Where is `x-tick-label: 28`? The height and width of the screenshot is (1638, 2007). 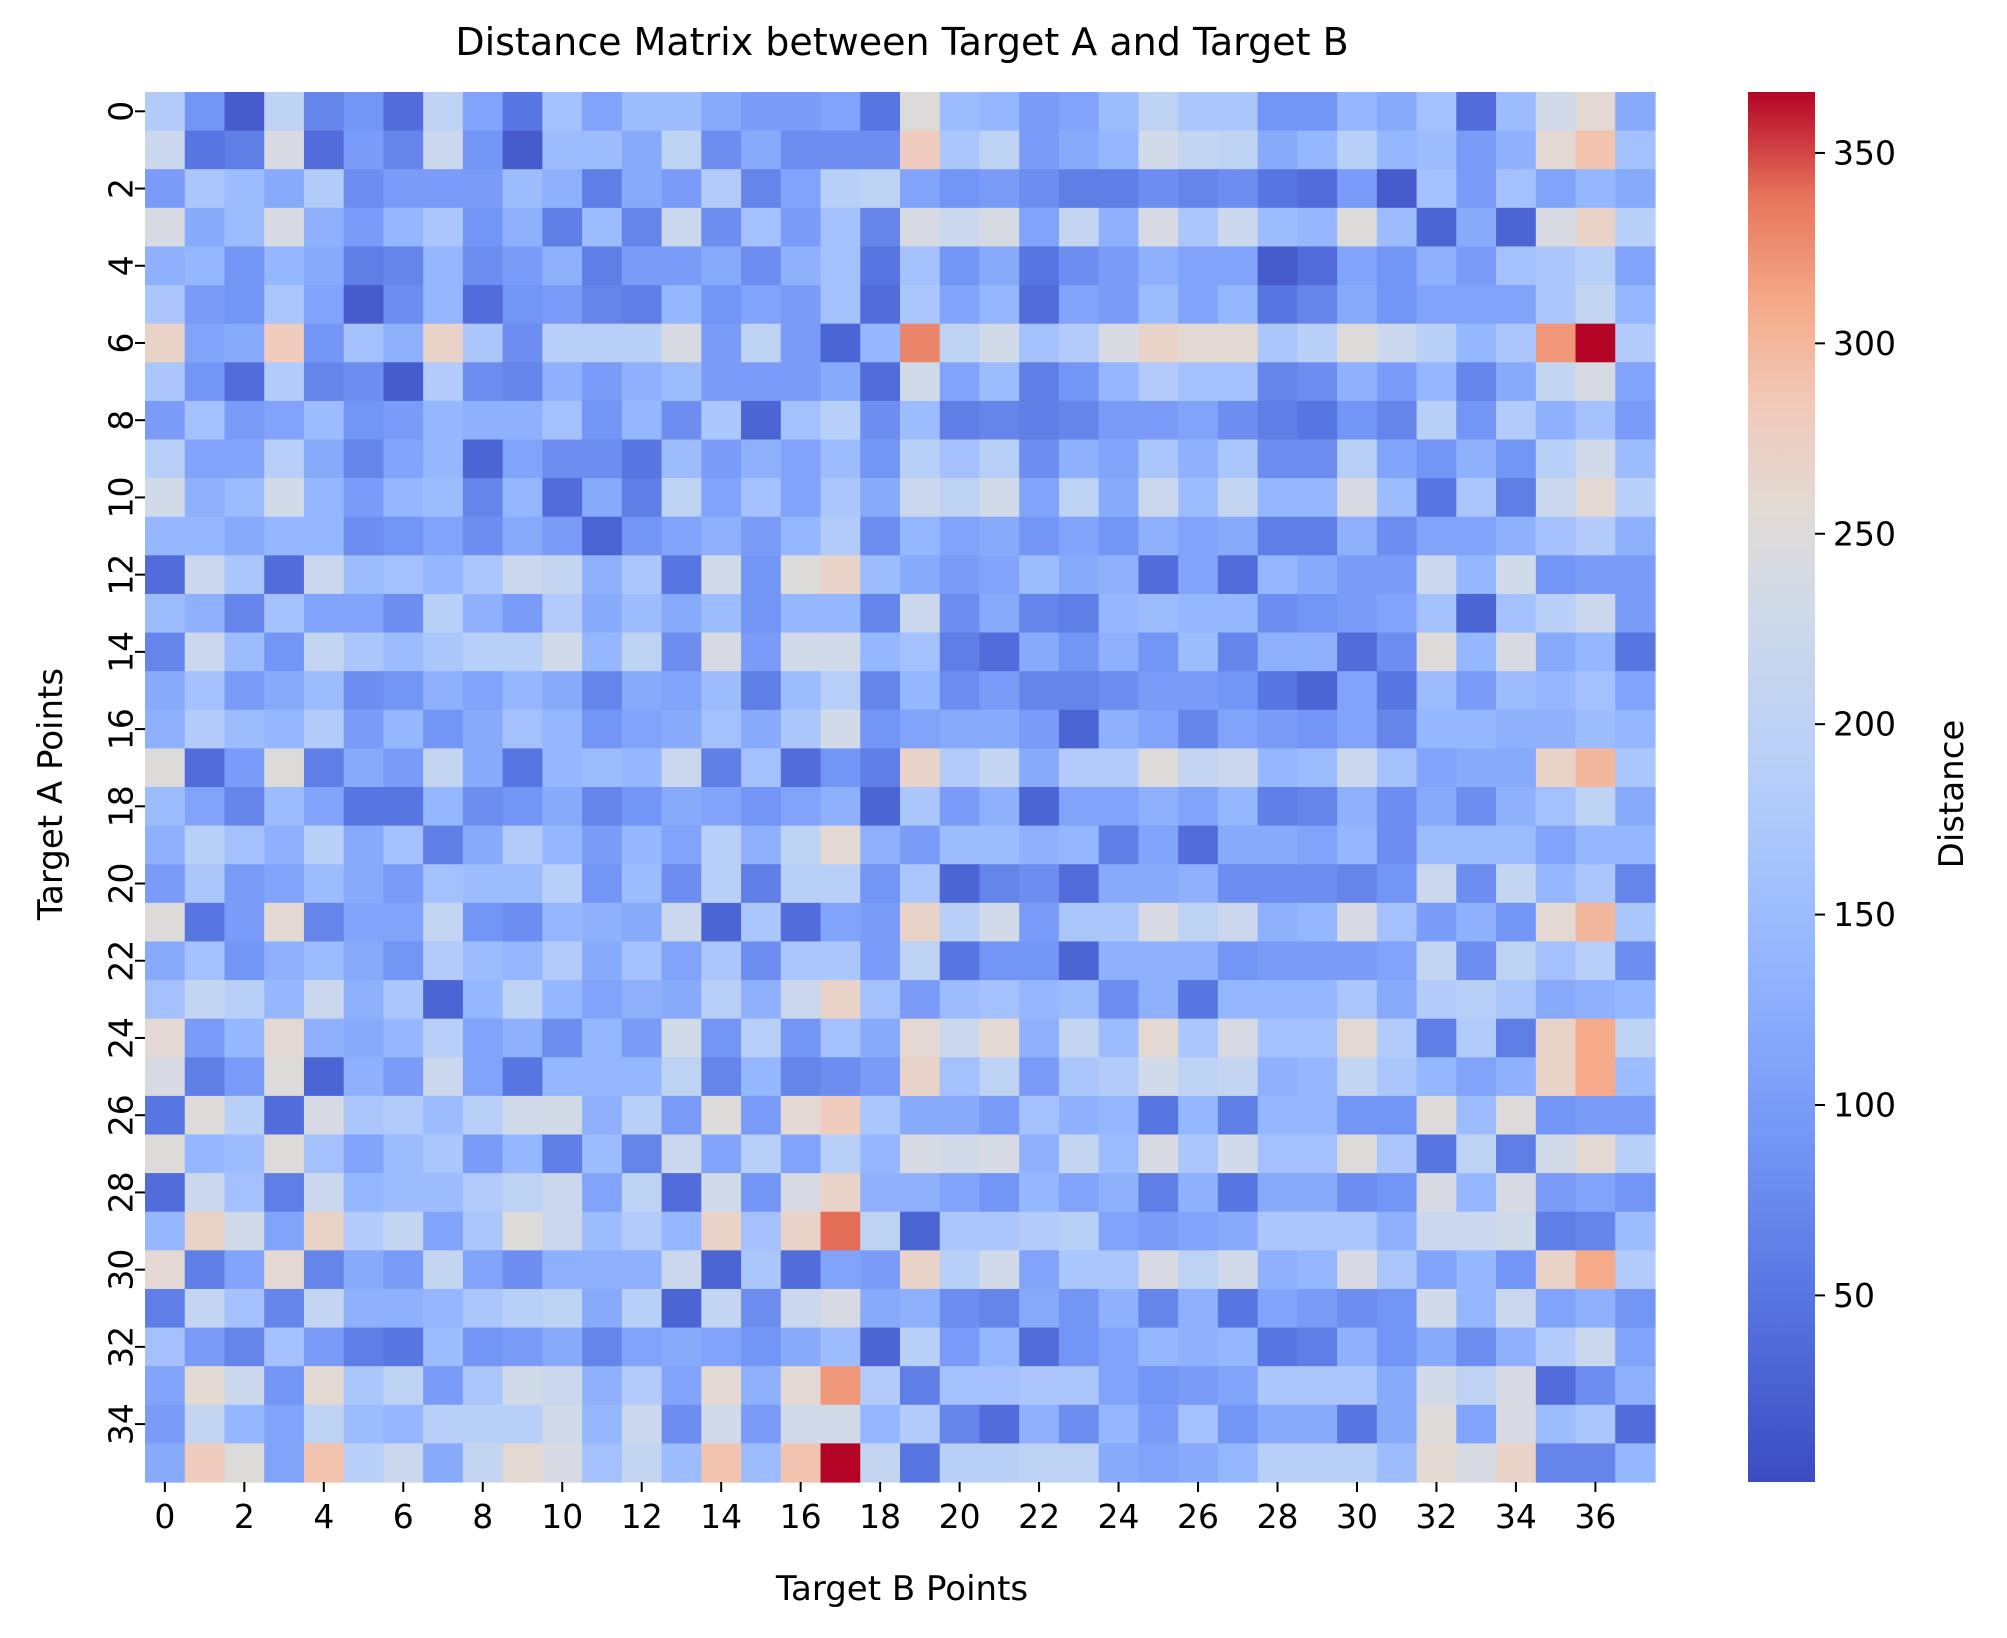 x-tick-label: 28 is located at coordinates (1278, 1516).